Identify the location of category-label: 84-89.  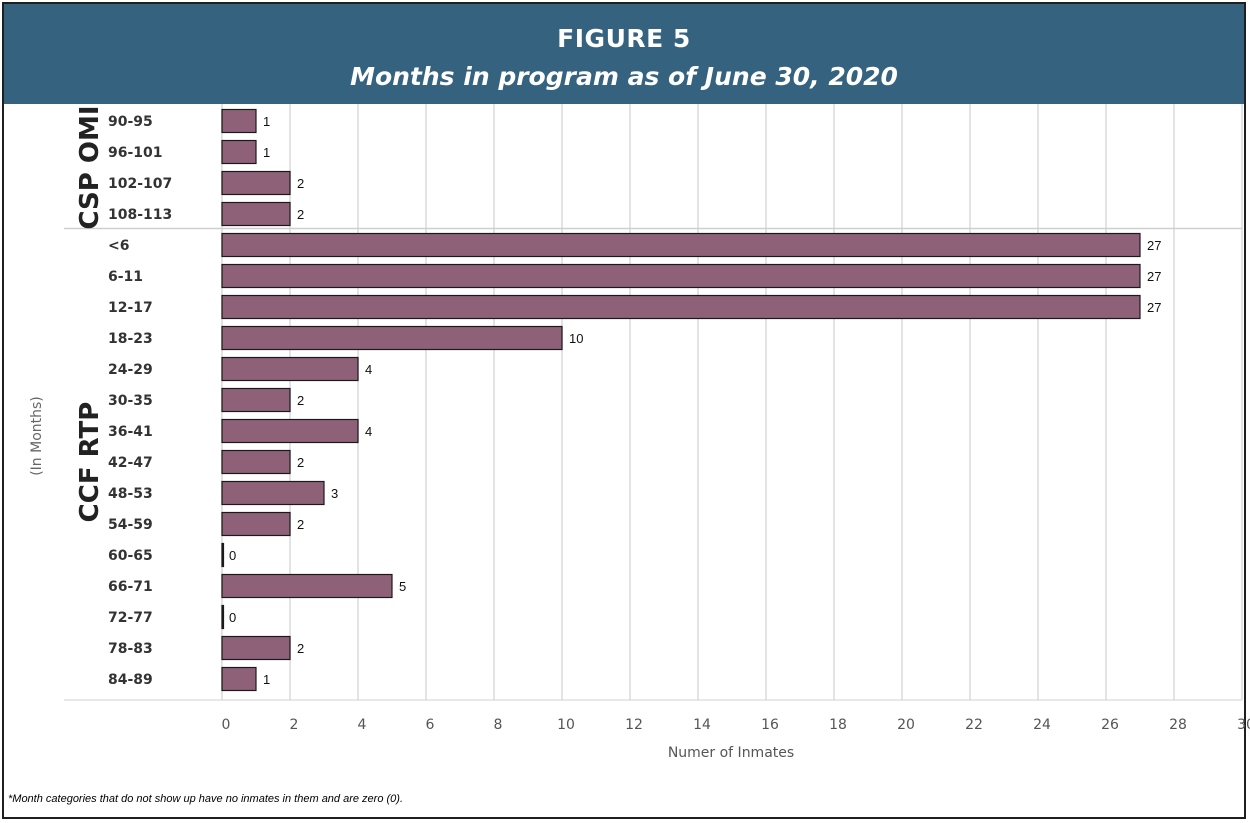
(130, 680).